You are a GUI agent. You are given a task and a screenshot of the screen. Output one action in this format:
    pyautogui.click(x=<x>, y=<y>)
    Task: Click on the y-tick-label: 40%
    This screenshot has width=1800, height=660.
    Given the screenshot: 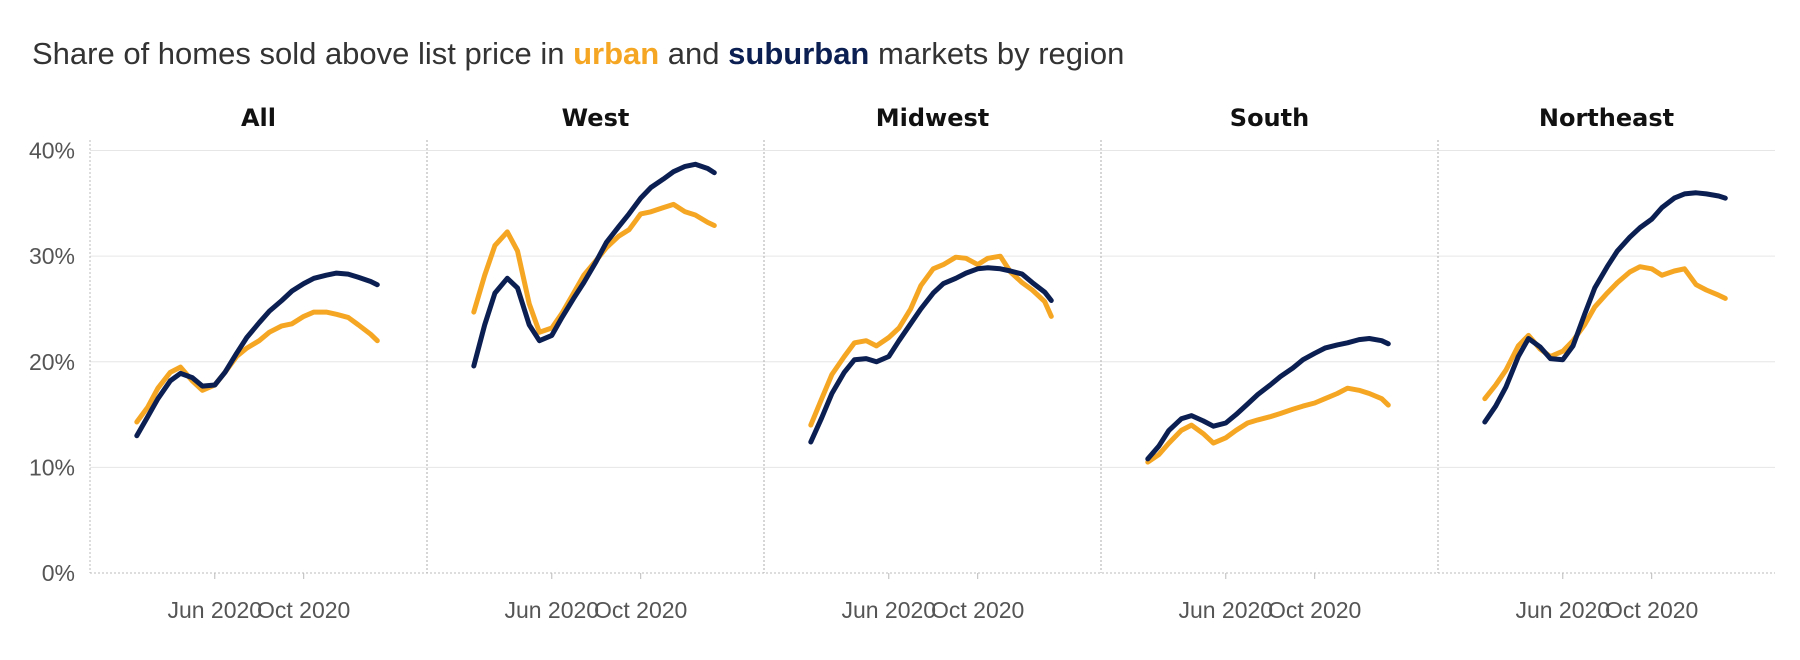 What is the action you would take?
    pyautogui.click(x=52, y=151)
    